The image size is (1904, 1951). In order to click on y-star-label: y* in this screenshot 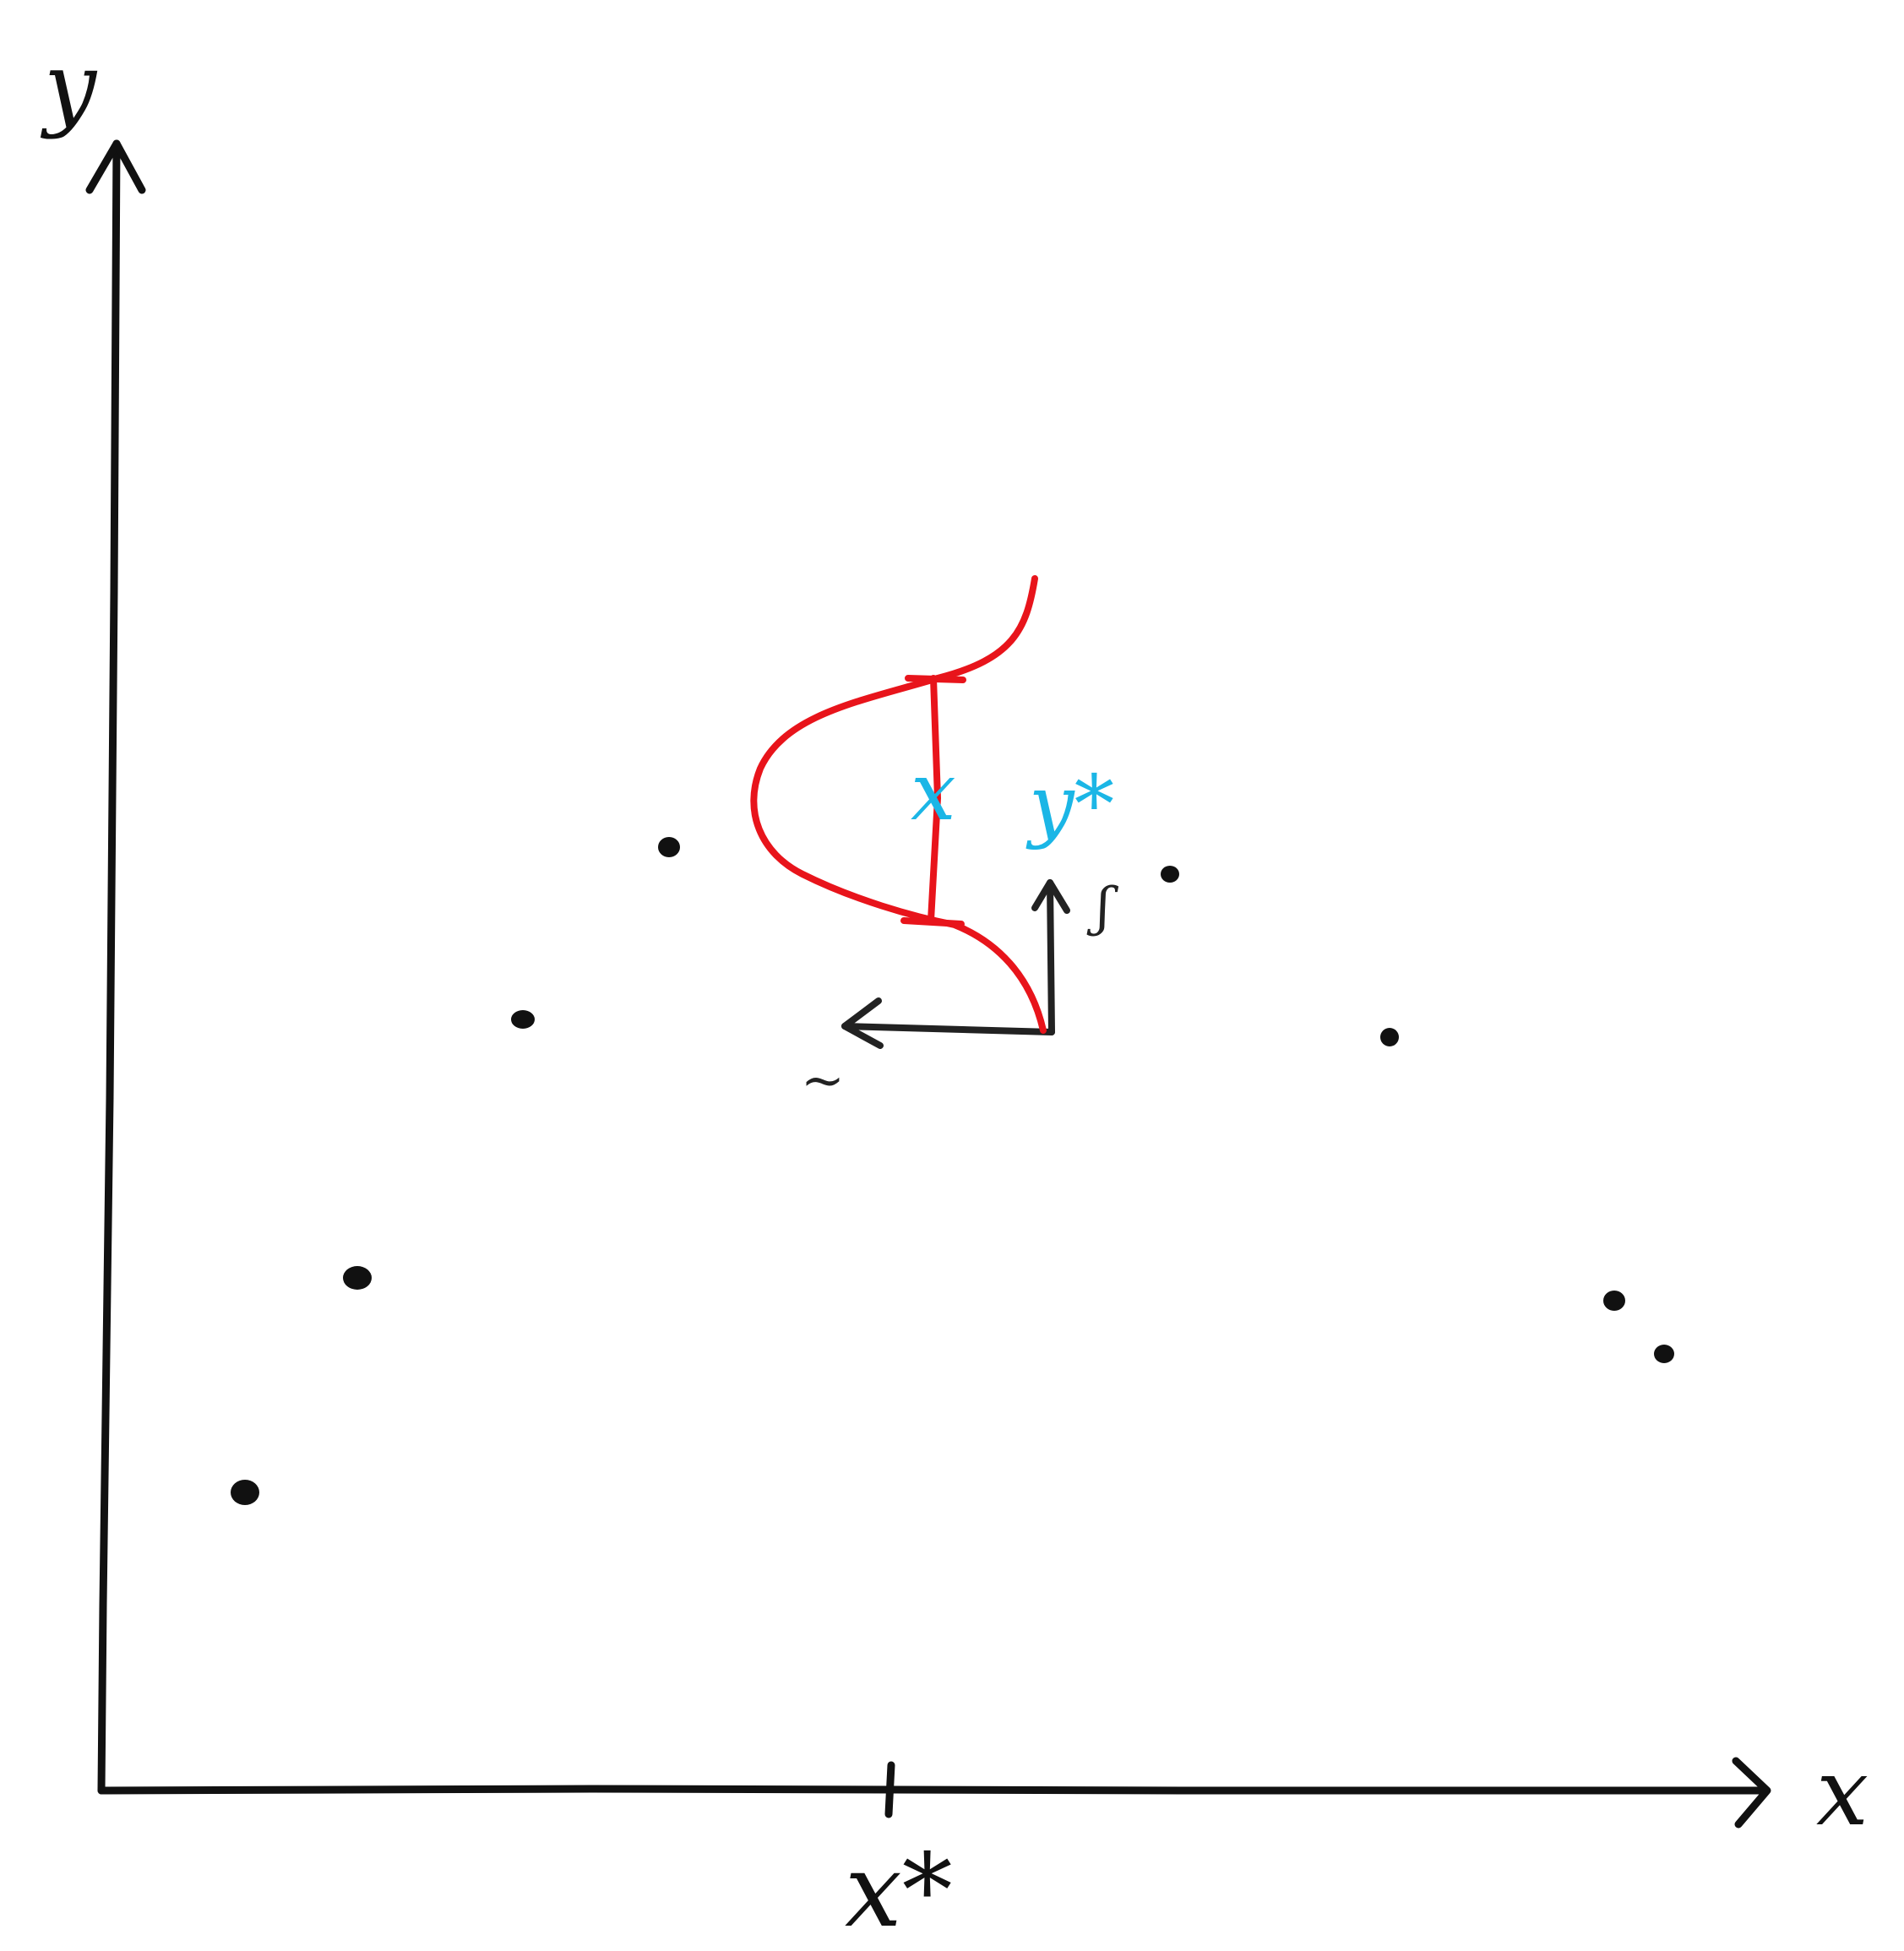, I will do `click(1070, 804)`.